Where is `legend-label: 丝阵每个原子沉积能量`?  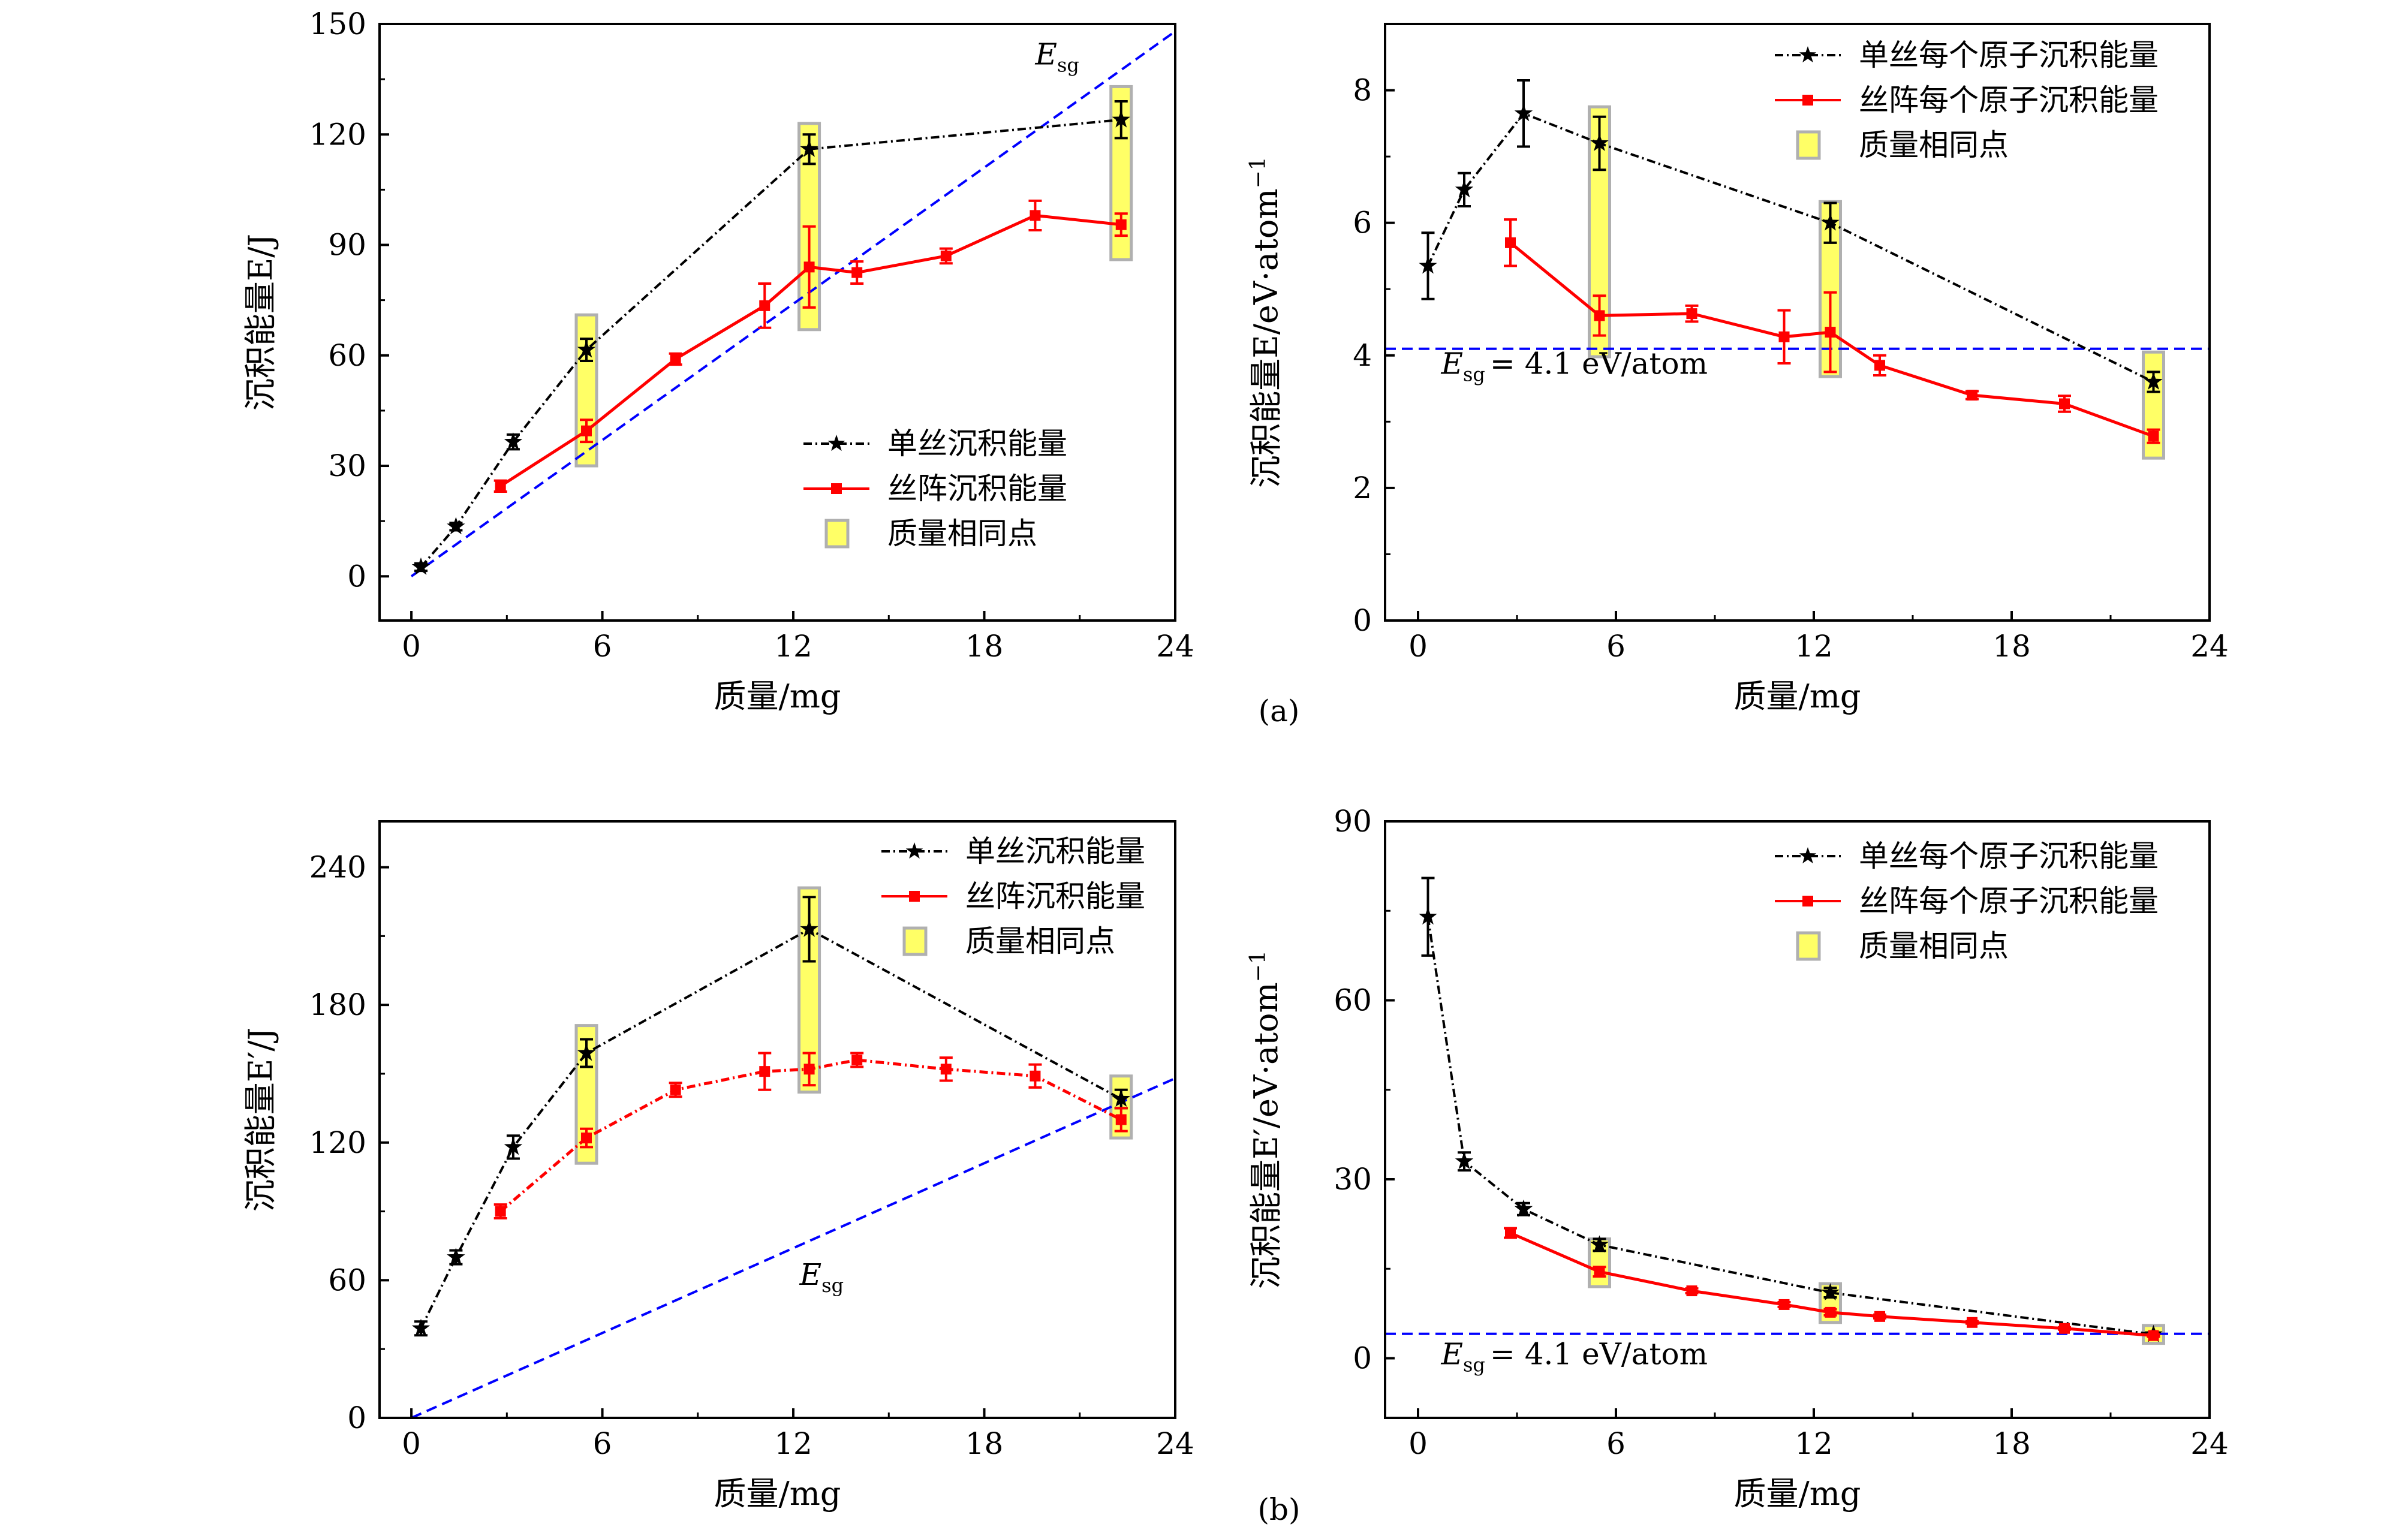 legend-label: 丝阵每个原子沉积能量 is located at coordinates (2009, 901).